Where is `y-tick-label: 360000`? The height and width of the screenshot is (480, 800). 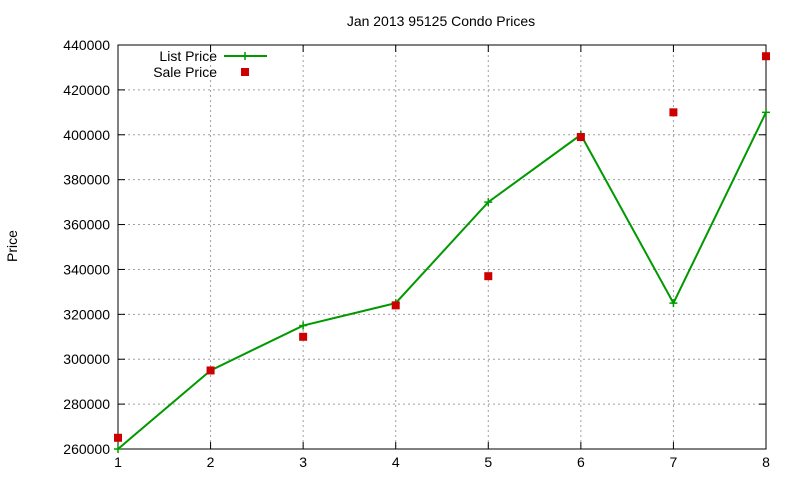 y-tick-label: 360000 is located at coordinates (86, 225).